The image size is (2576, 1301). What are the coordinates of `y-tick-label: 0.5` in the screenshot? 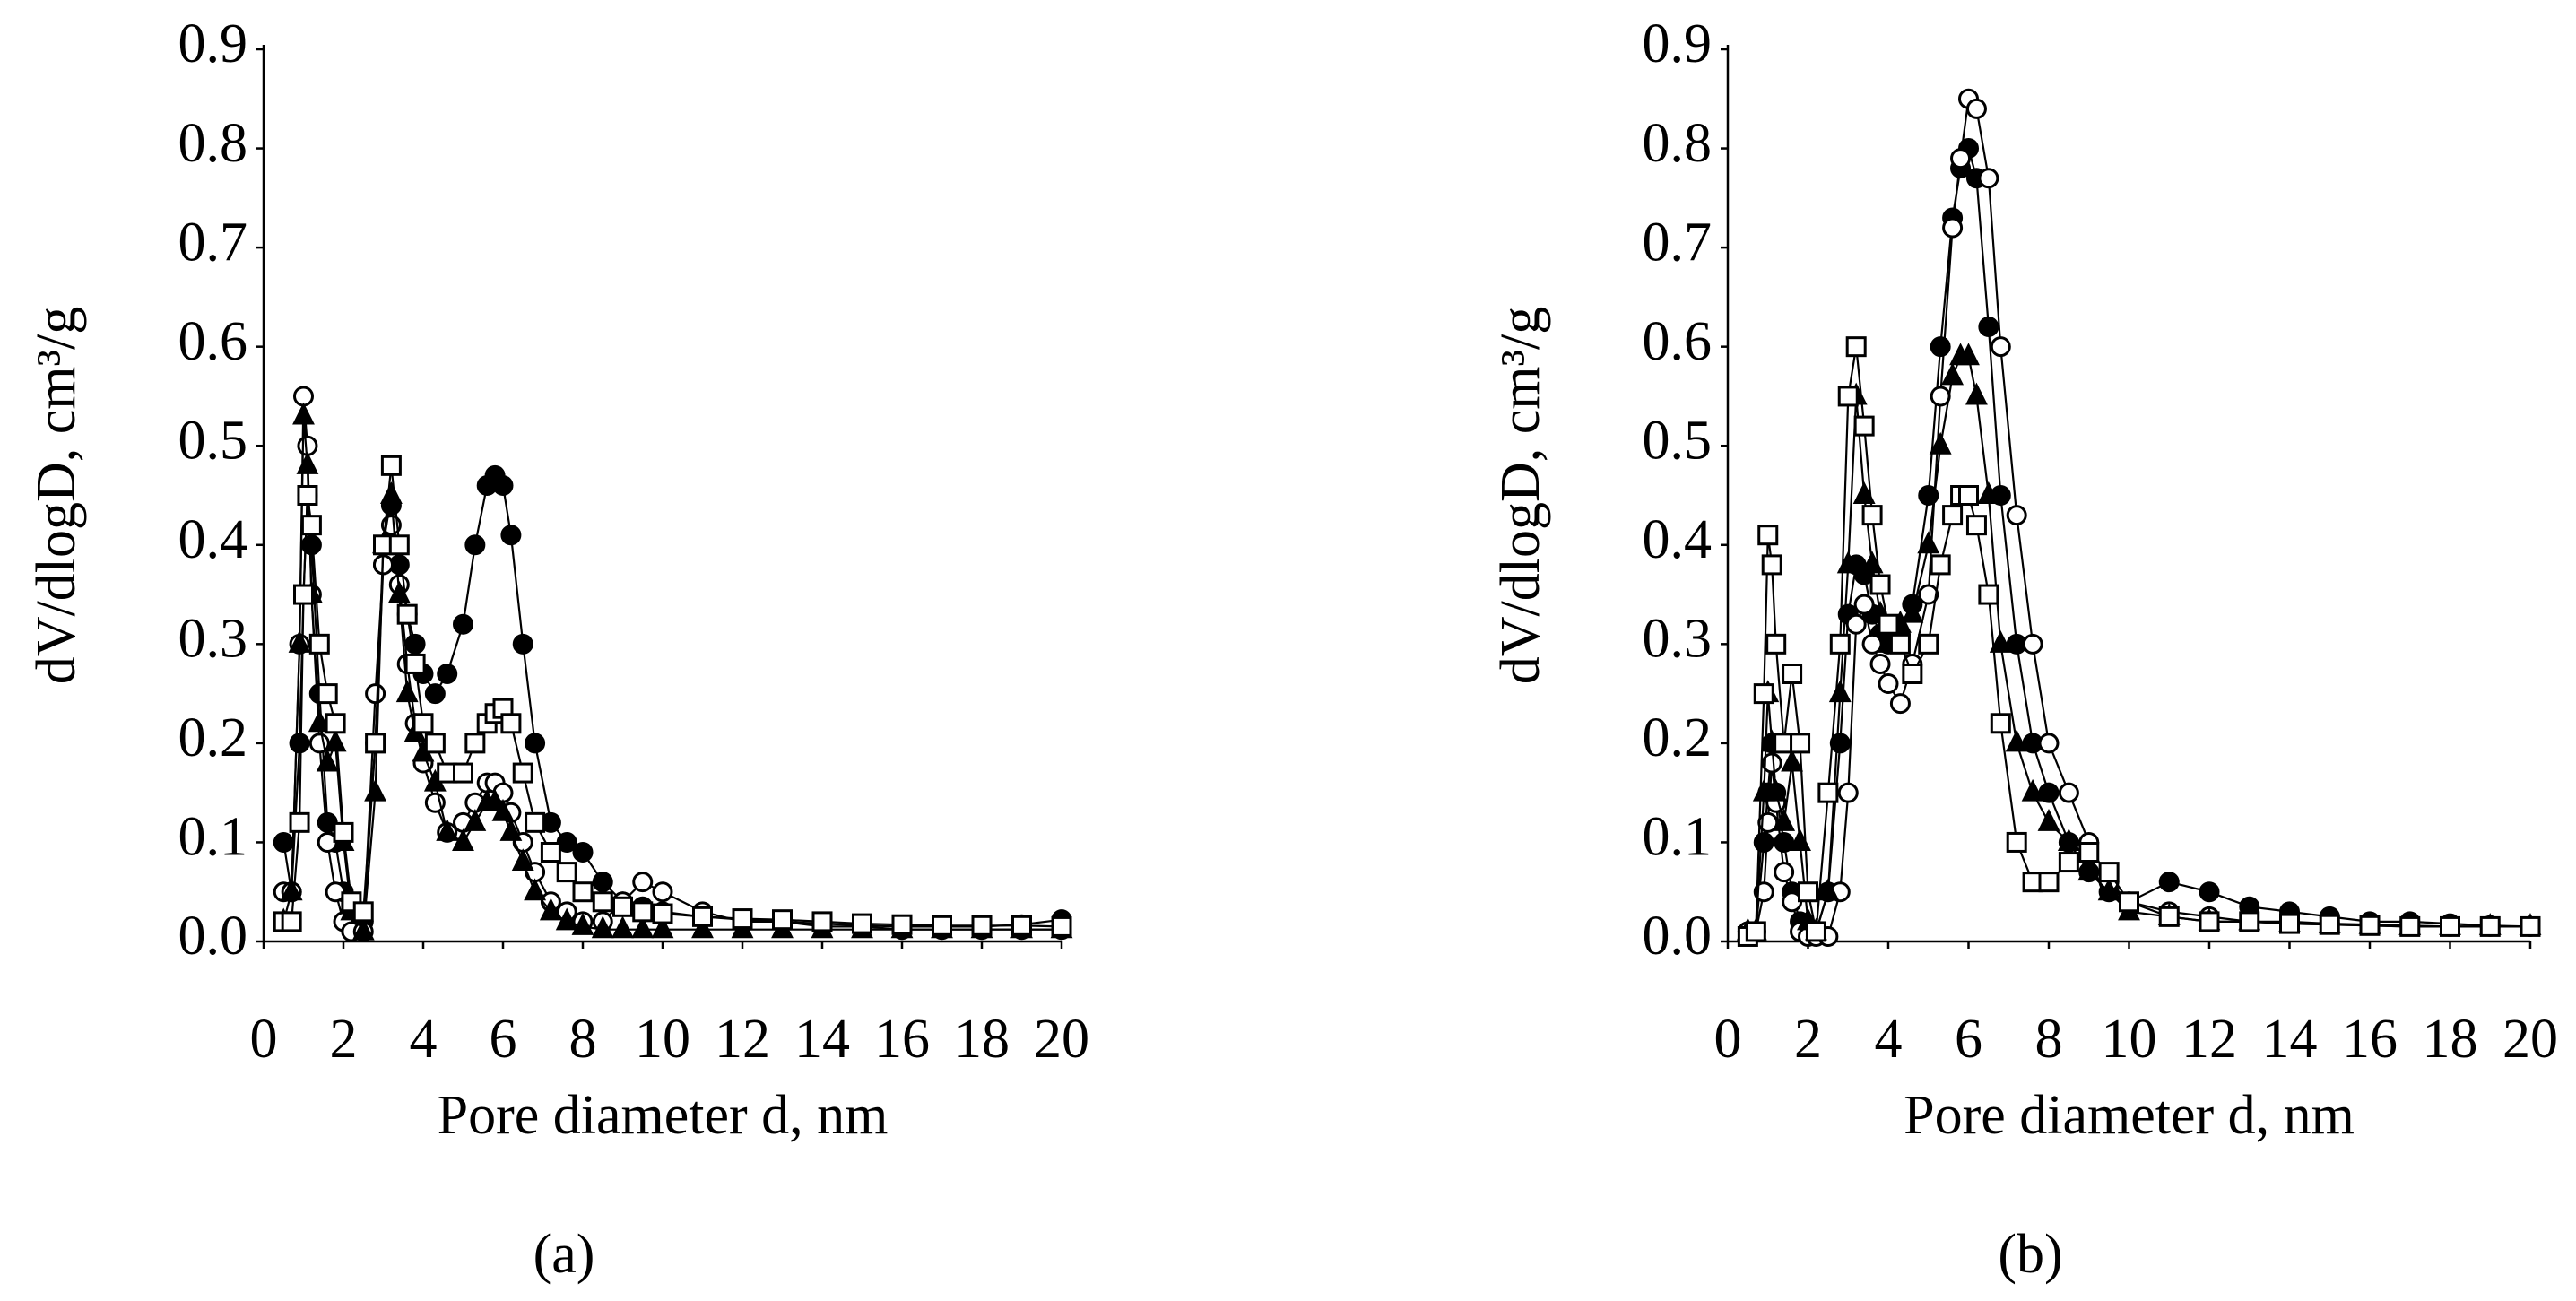 It's located at (213, 440).